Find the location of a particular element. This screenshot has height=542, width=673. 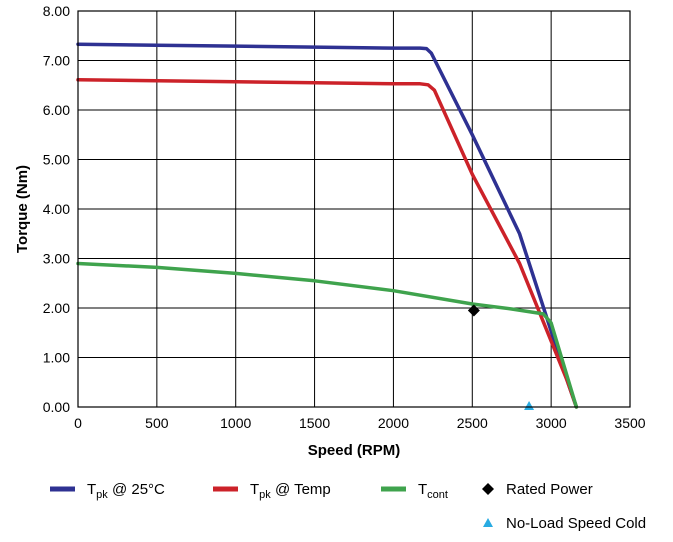

x-tick-label: 0 is located at coordinates (78, 423).